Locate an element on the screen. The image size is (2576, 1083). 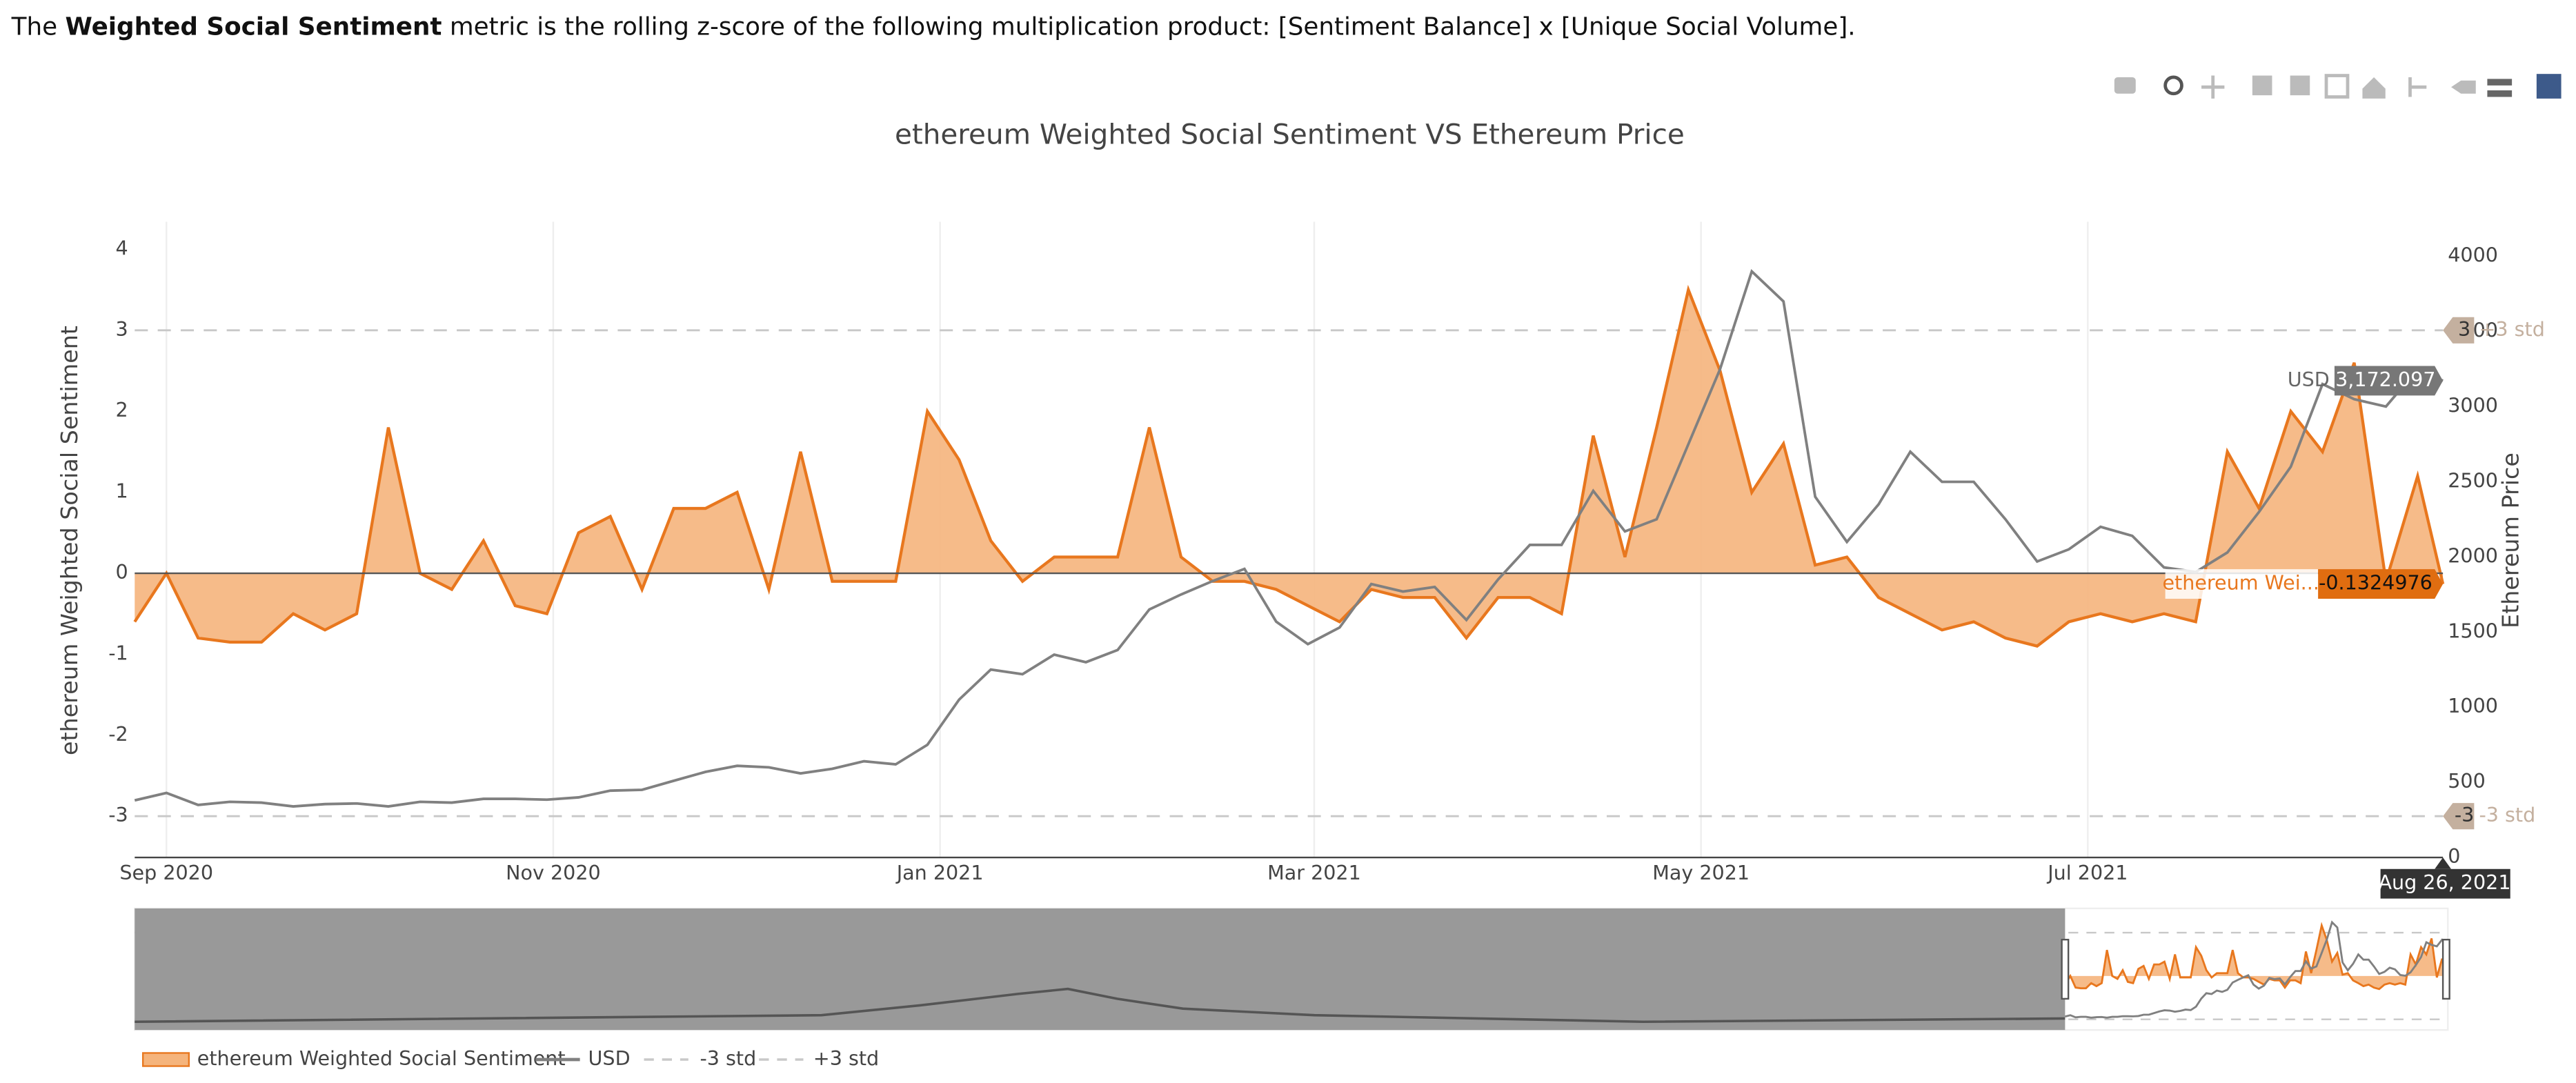
slider-history is located at coordinates (1100, 1005).